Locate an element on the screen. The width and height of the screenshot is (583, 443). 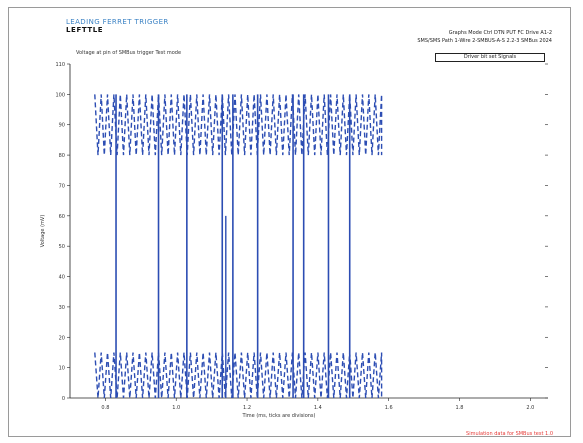
y-tick-label: 30 is located at coordinates (62, 308).